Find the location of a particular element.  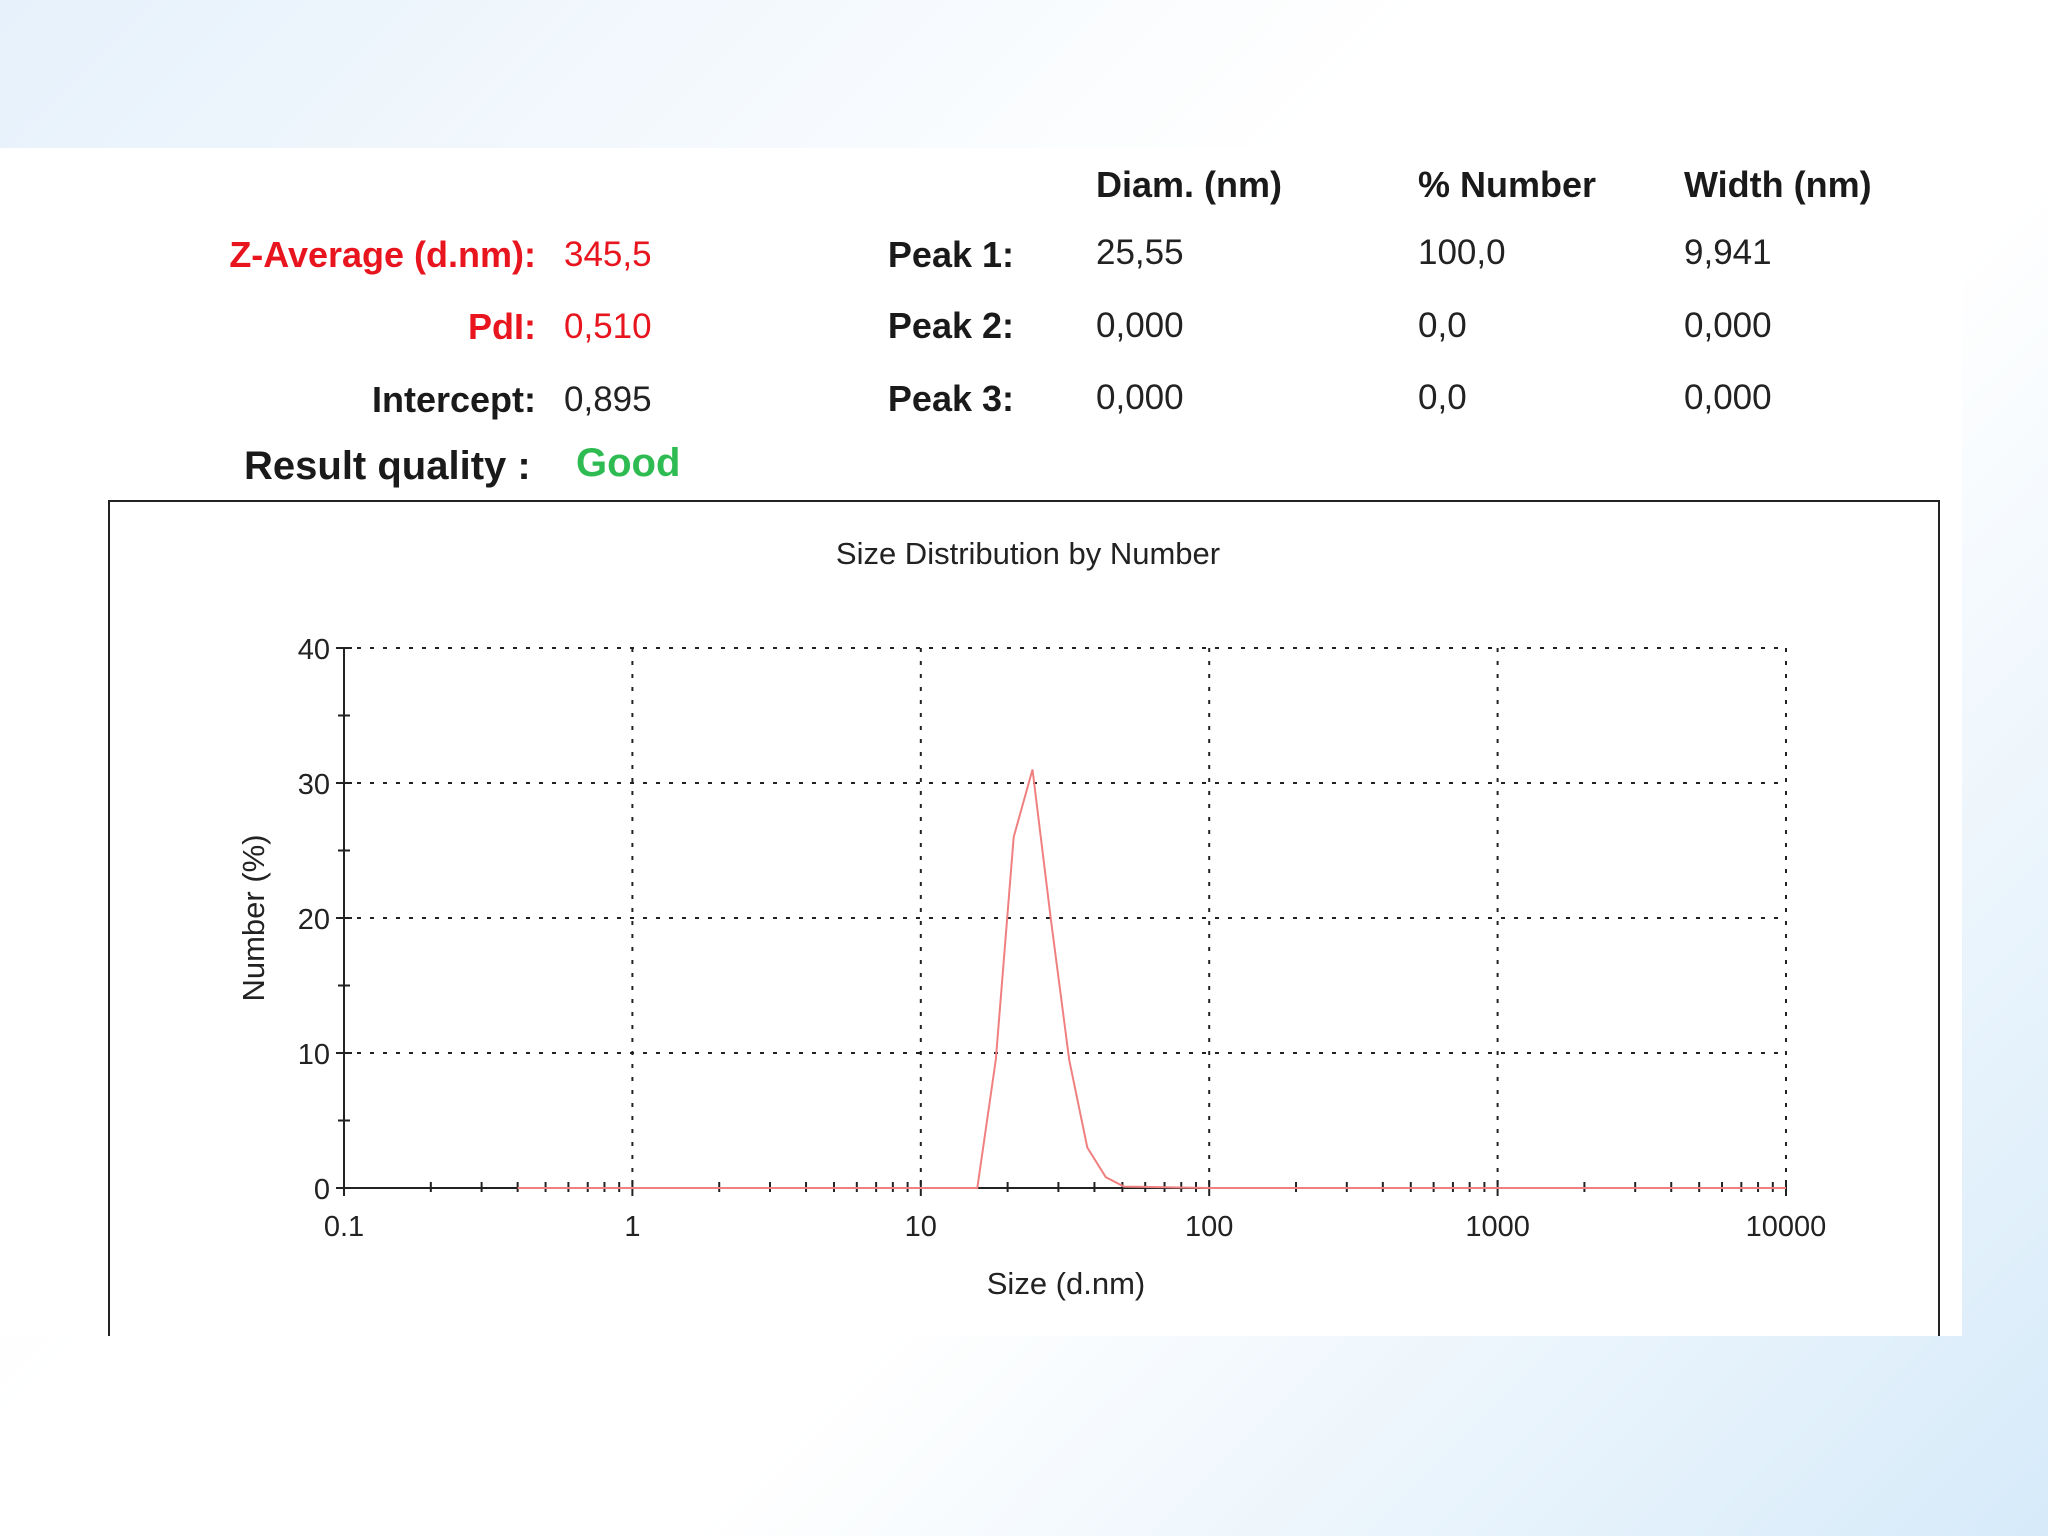

y-tick-label: 30 is located at coordinates (314, 785).